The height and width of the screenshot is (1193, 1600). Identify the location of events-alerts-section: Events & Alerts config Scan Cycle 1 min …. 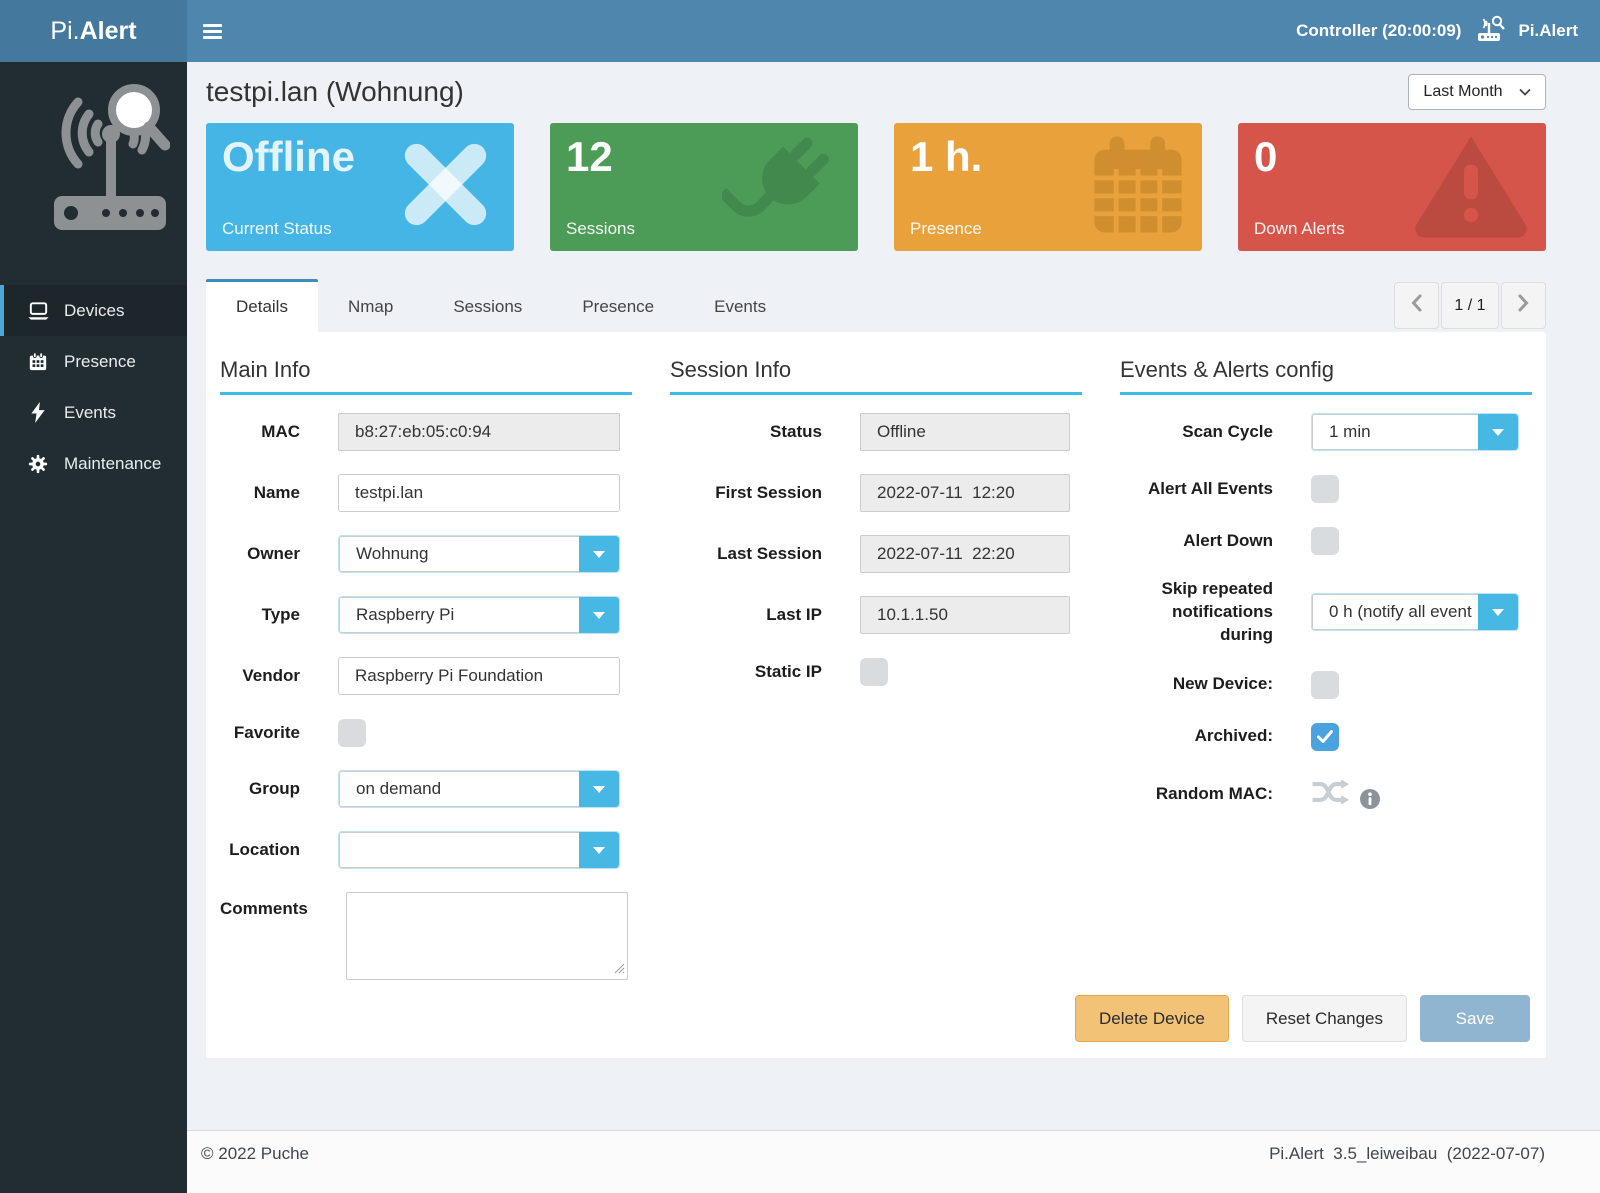
(1326, 682).